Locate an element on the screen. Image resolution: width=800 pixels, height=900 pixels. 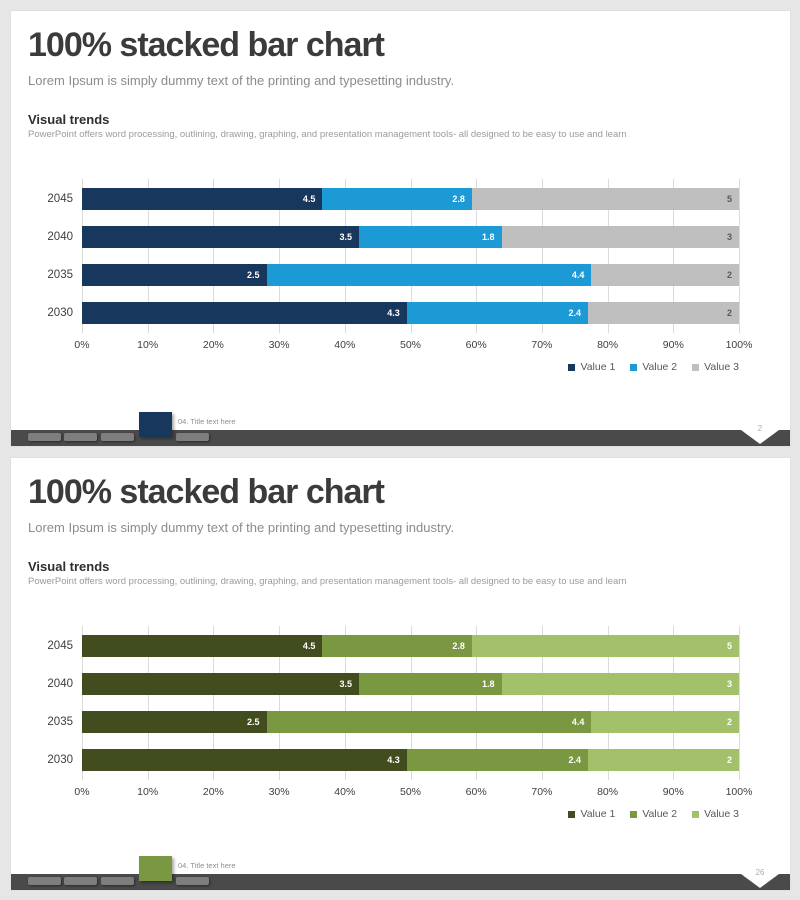
category-label: 2045 is located at coordinates (60, 646).